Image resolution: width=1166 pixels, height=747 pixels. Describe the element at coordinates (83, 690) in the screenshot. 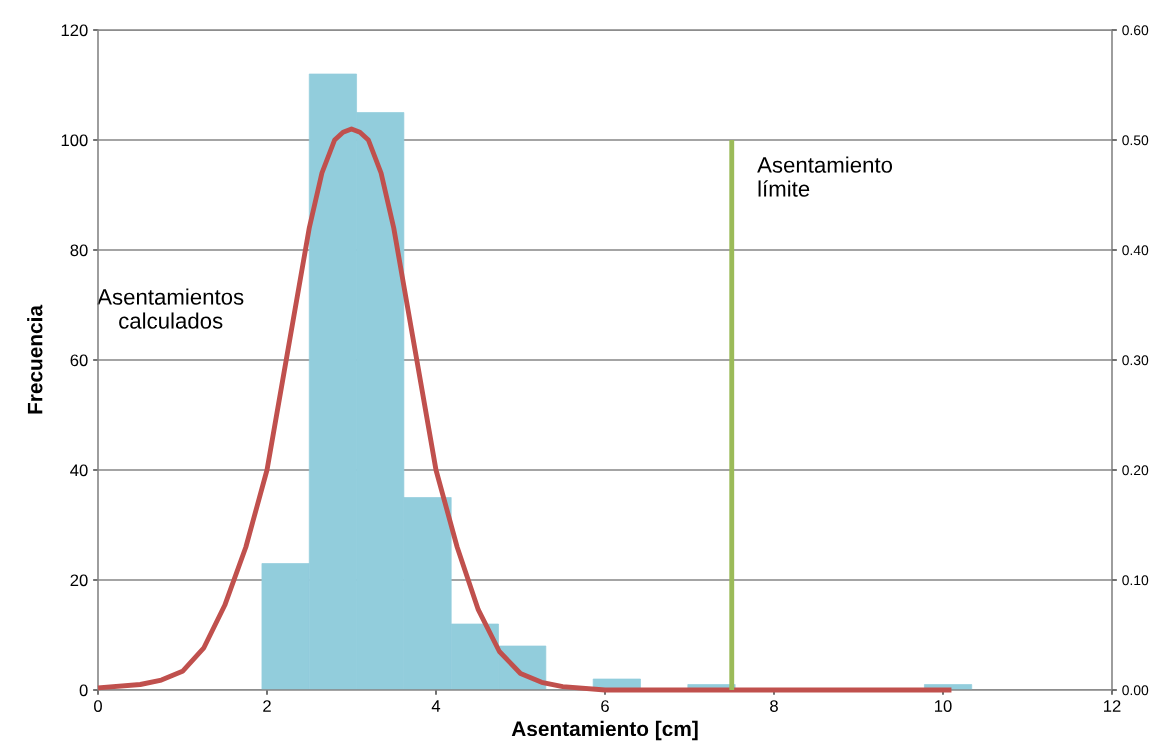

I see `y-tick-label: 0` at that location.